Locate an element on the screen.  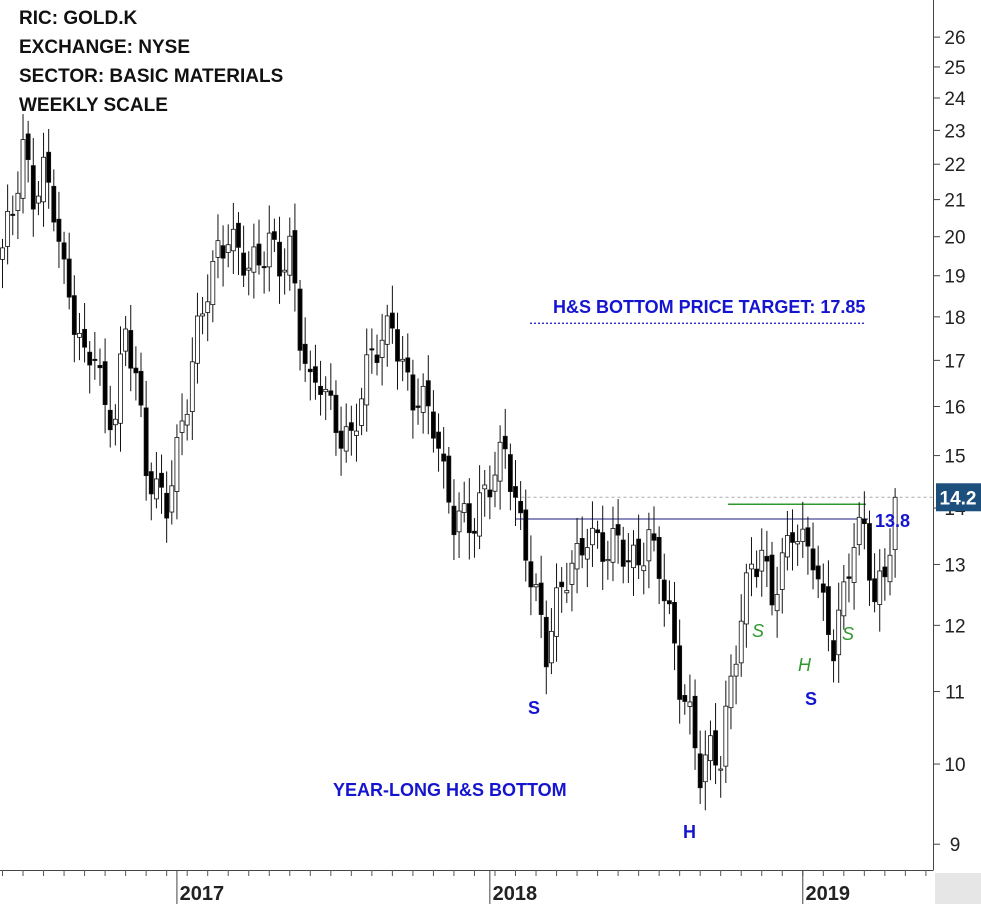
small-head-marker: H is located at coordinates (805, 665).